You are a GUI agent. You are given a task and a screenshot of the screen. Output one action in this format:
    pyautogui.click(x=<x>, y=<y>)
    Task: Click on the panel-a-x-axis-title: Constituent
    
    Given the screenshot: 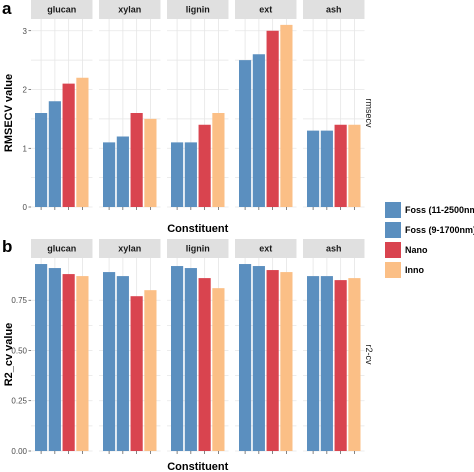 What is the action you would take?
    pyautogui.click(x=197, y=229)
    